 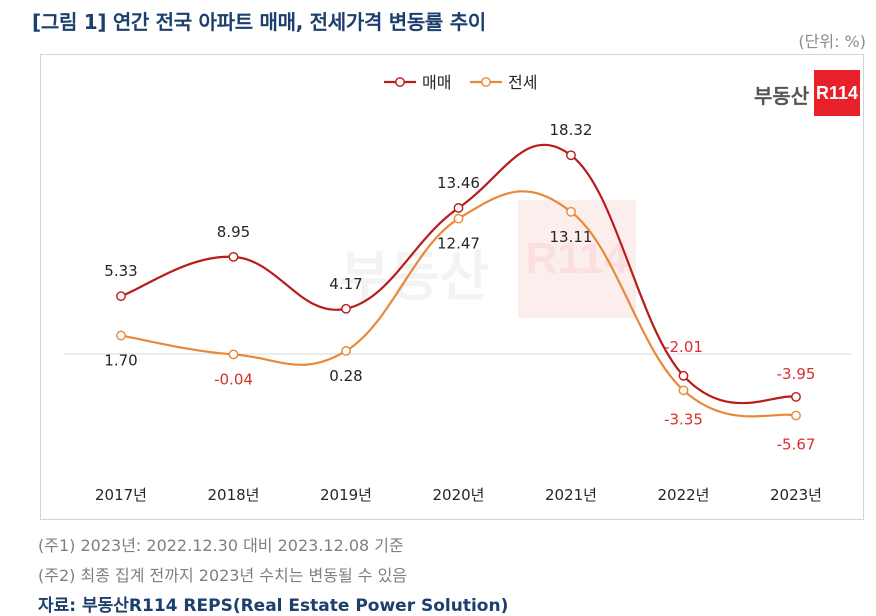 What do you see at coordinates (796, 374) in the screenshot?
I see `sale-data-label-6: -3.95` at bounding box center [796, 374].